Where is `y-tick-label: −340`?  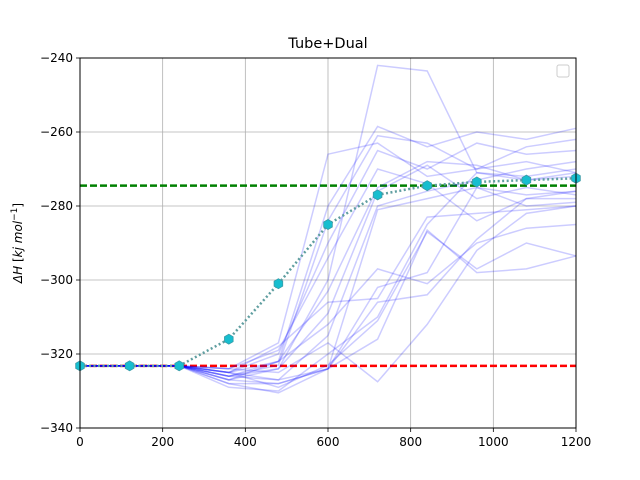
y-tick-label: −340 is located at coordinates (56, 428).